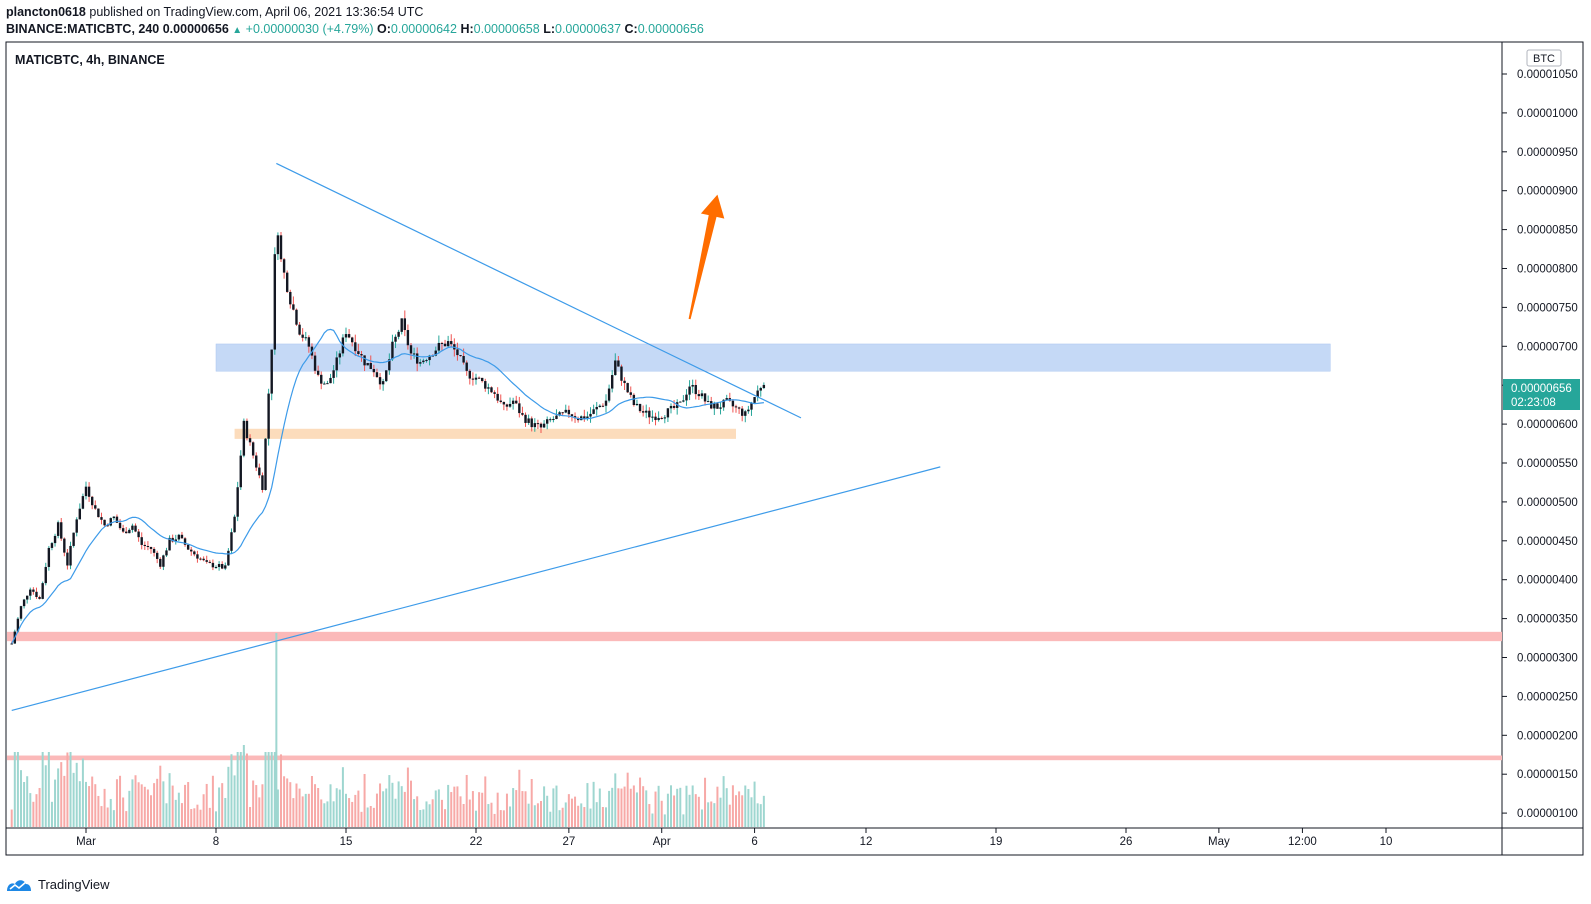  I want to click on y-tick-label: 0.00000950, so click(1547, 153).